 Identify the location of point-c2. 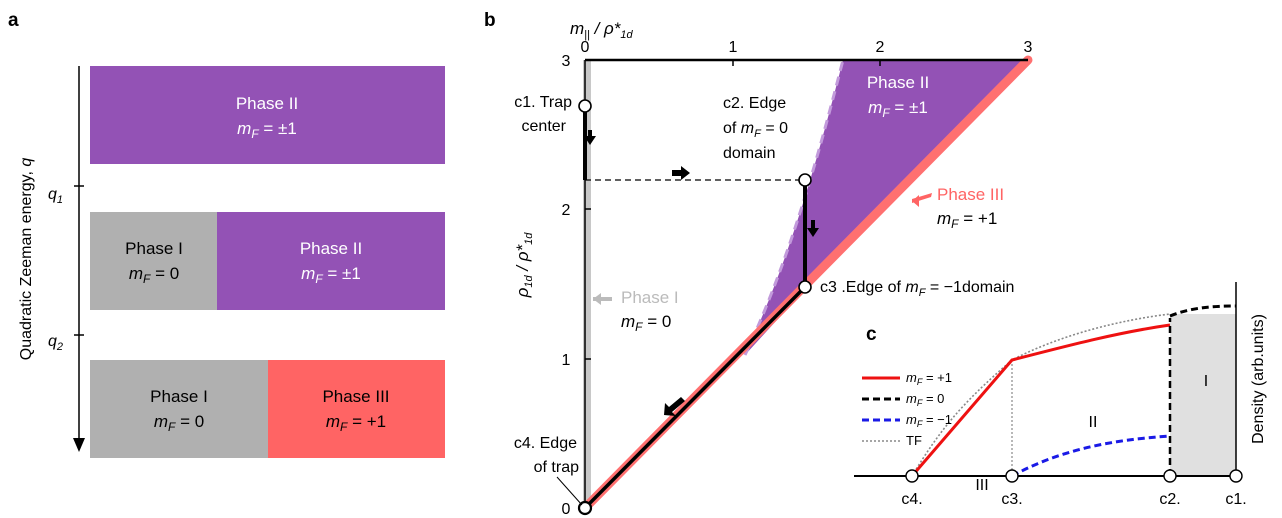
(805, 180).